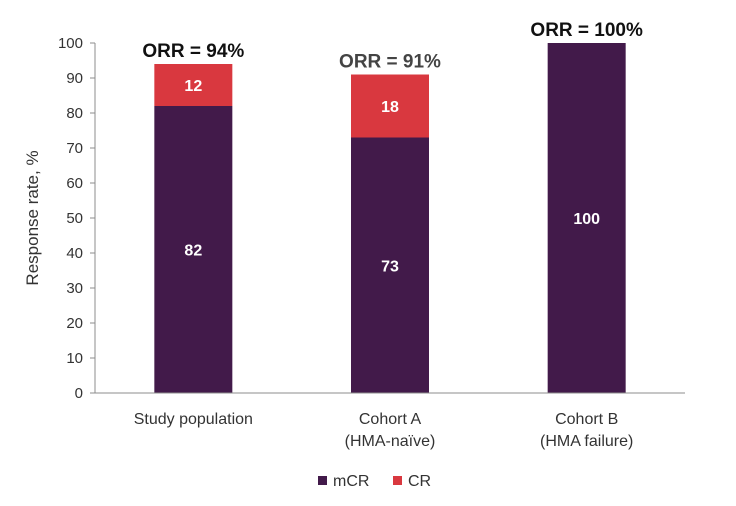 This screenshot has height=506, width=736. Describe the element at coordinates (397, 480) in the screenshot. I see `legend-swatch-cr` at that location.